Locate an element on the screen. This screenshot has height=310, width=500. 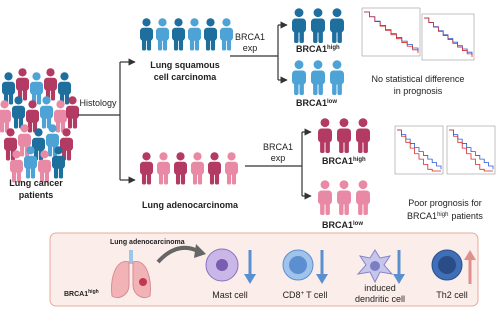
lung-left is located at coordinates (120, 280).